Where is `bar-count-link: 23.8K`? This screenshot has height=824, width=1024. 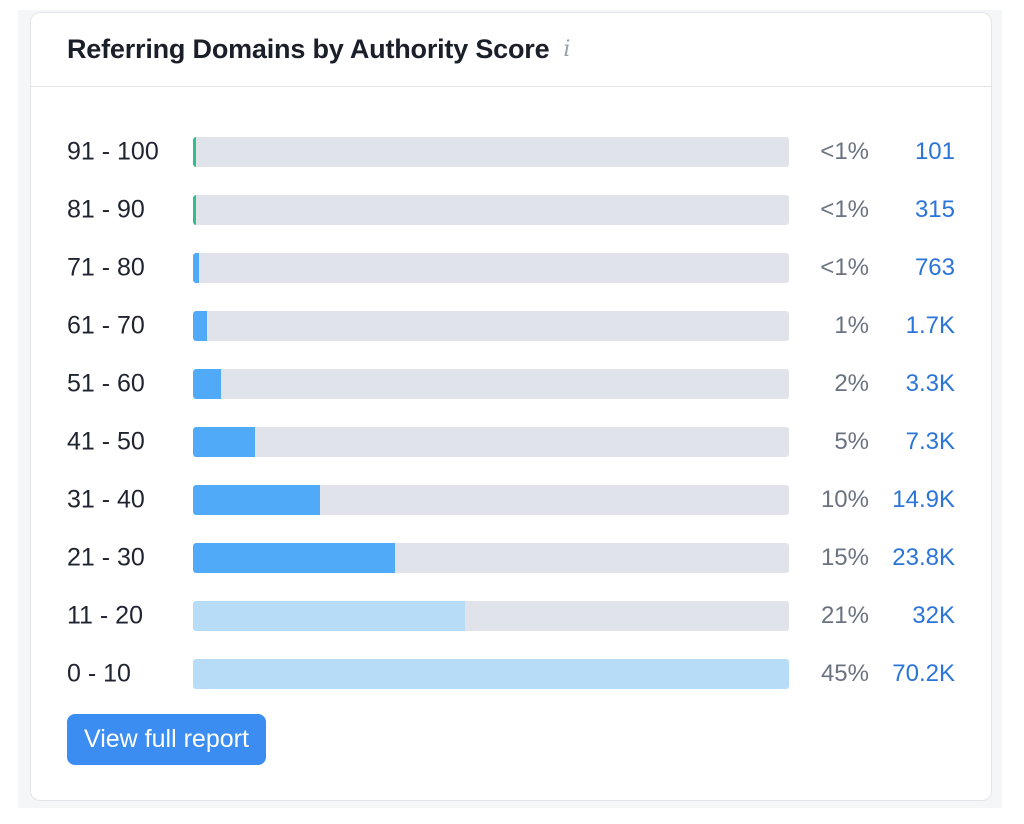
bar-count-link: 23.8K is located at coordinates (923, 557).